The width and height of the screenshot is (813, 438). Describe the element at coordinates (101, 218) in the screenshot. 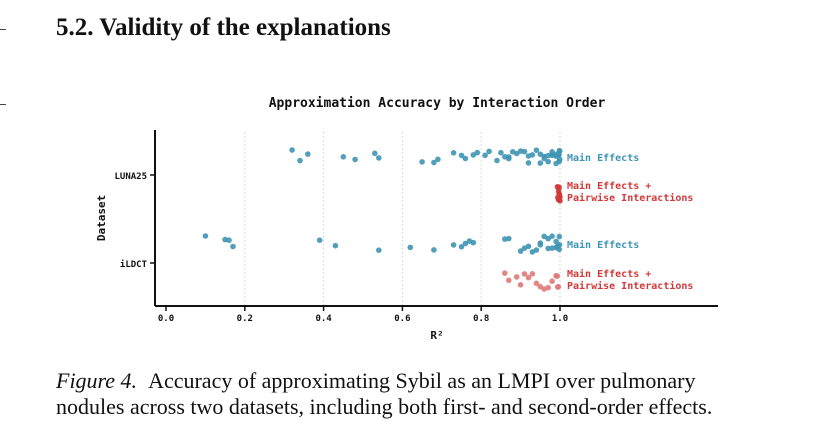

I see `y-axis-label: Dataset` at that location.